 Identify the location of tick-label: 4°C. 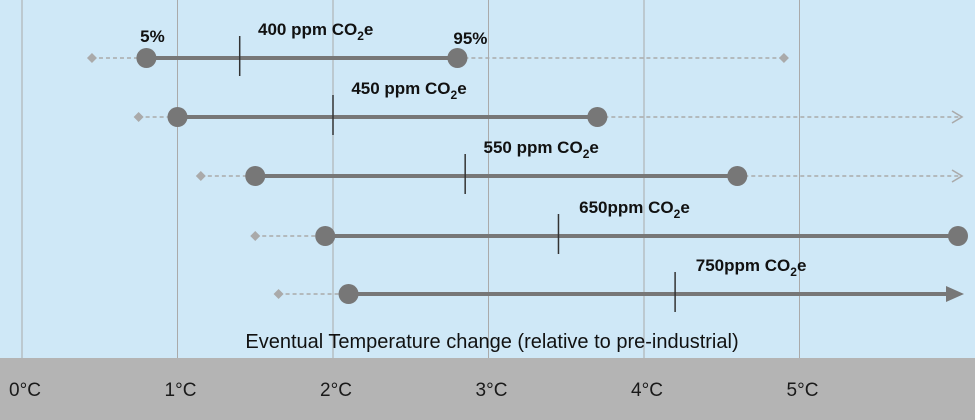
(647, 390).